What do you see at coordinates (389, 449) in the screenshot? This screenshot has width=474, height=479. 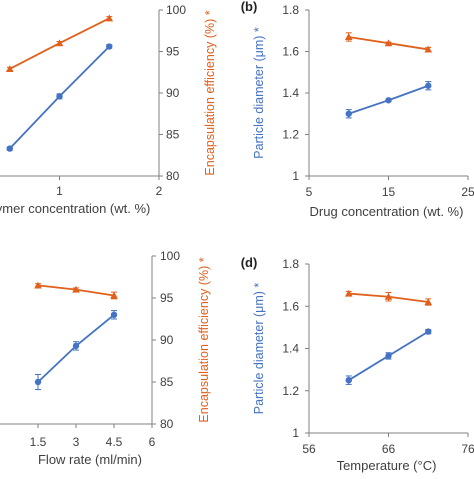 I see `x-tick-label: 66` at bounding box center [389, 449].